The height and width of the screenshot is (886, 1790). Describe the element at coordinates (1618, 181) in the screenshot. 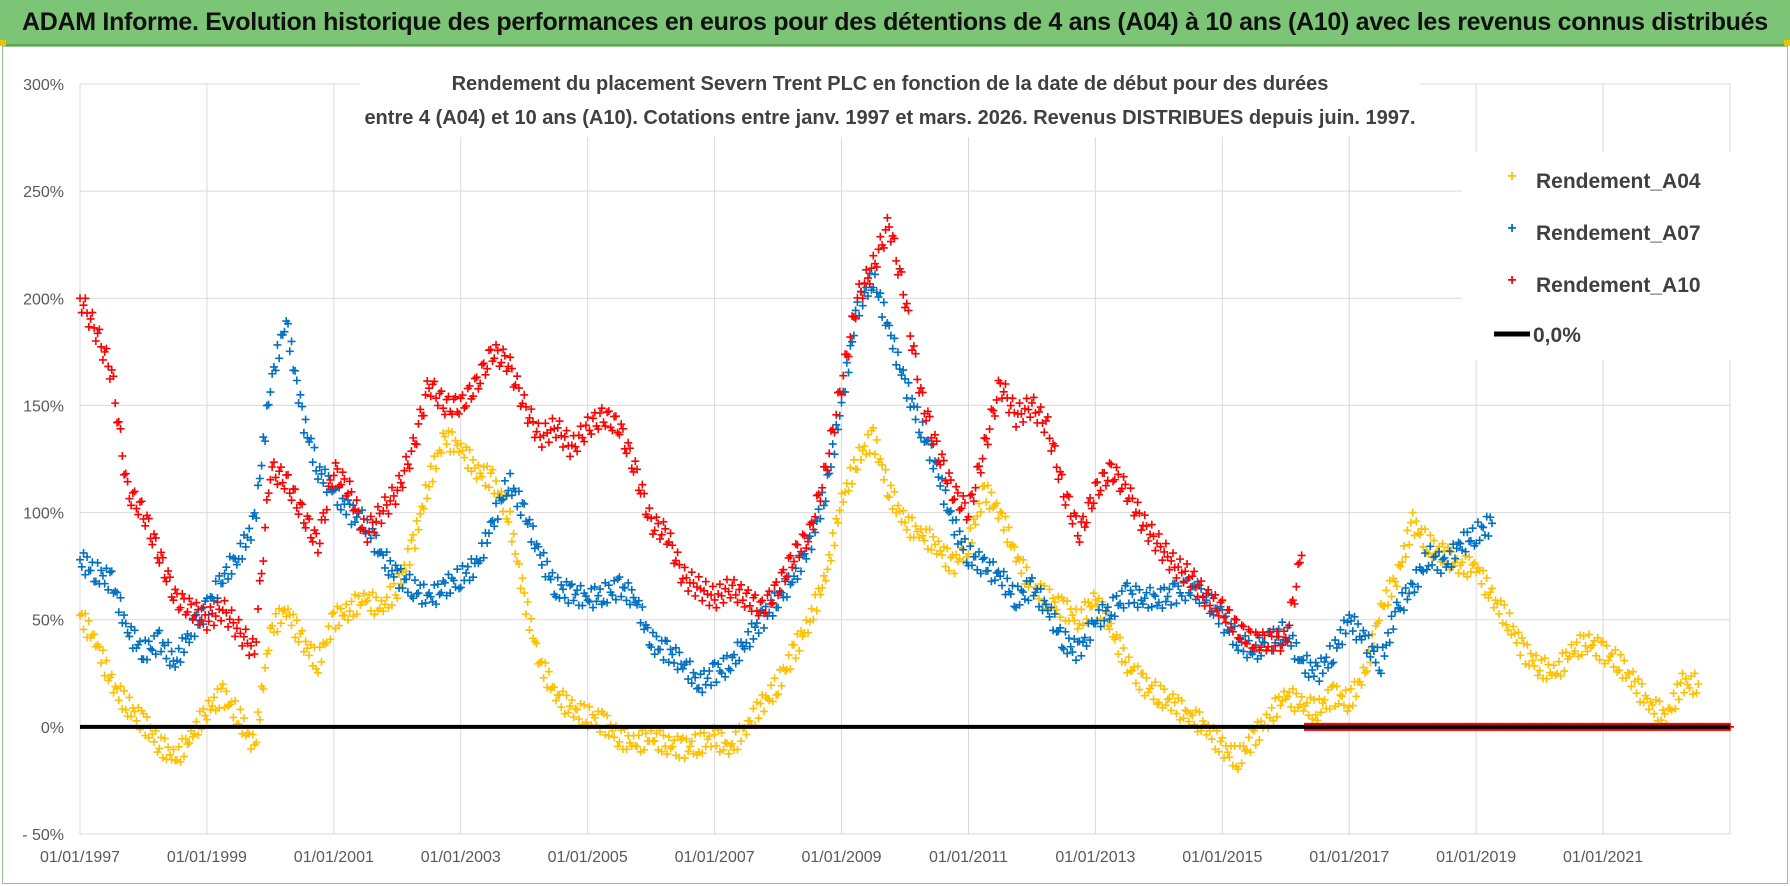

I see `legend-a04-label: Rendement_A04` at that location.